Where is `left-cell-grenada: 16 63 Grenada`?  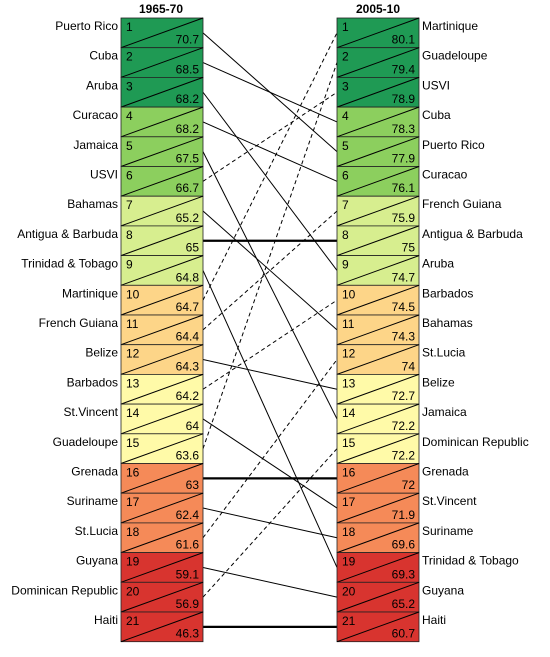 left-cell-grenada: 16 63 Grenada is located at coordinates (137, 478).